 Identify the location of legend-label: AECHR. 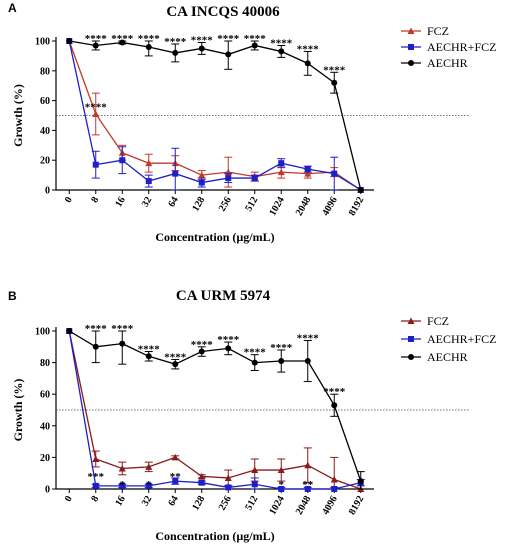
(447, 357).